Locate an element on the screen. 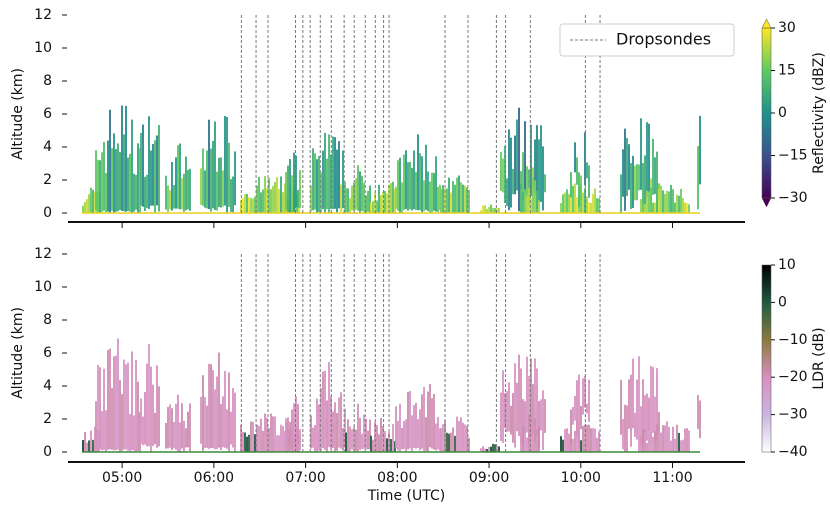 The height and width of the screenshot is (514, 830). colorbar is located at coordinates (766, 358).